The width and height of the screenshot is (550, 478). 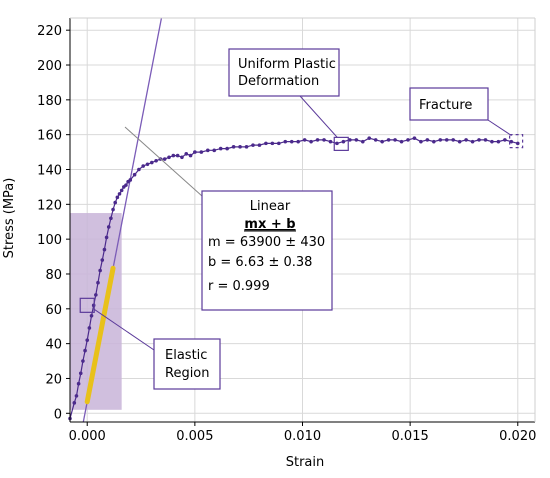 What do you see at coordinates (87, 305) in the screenshot?
I see `elastic-marker` at bounding box center [87, 305].